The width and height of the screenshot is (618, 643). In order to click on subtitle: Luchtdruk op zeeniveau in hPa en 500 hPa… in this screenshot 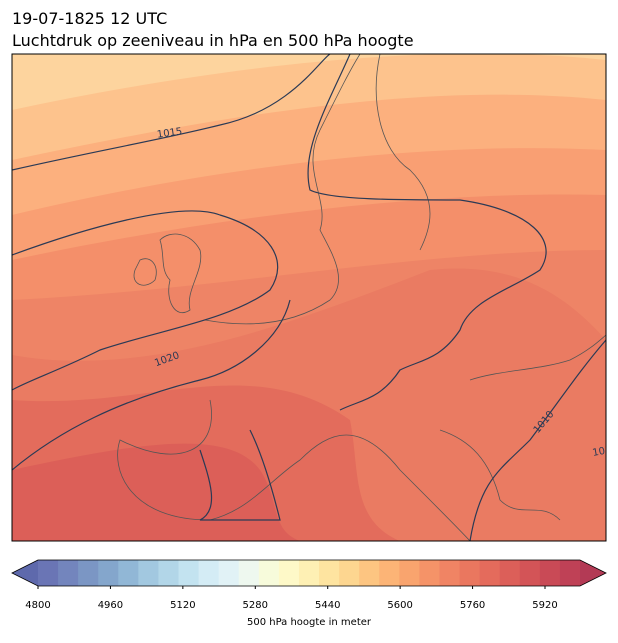, I will do `click(213, 40)`.